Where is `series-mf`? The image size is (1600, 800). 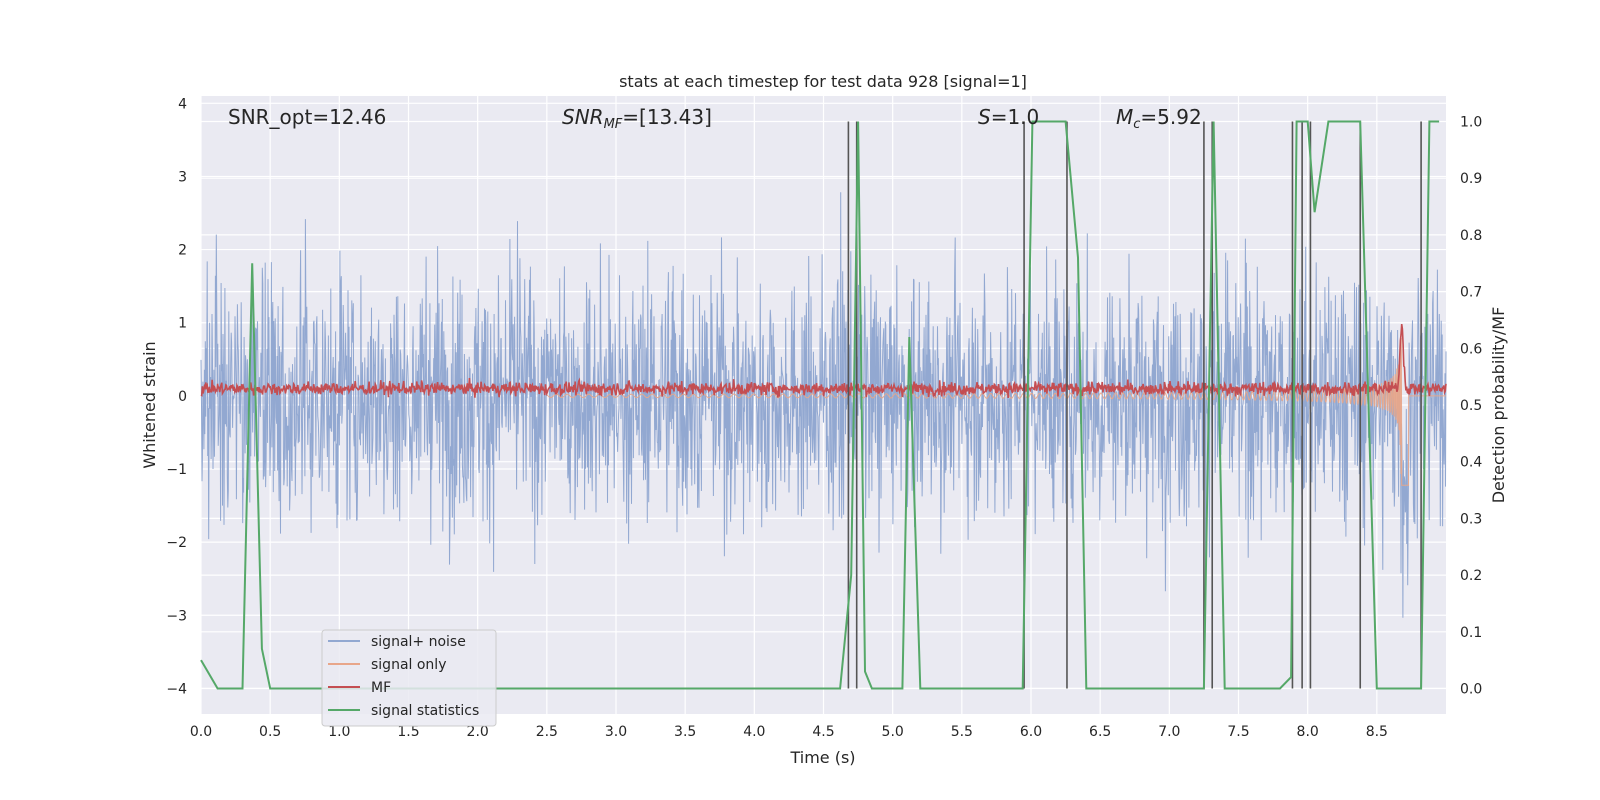
series-mf is located at coordinates (823, 360).